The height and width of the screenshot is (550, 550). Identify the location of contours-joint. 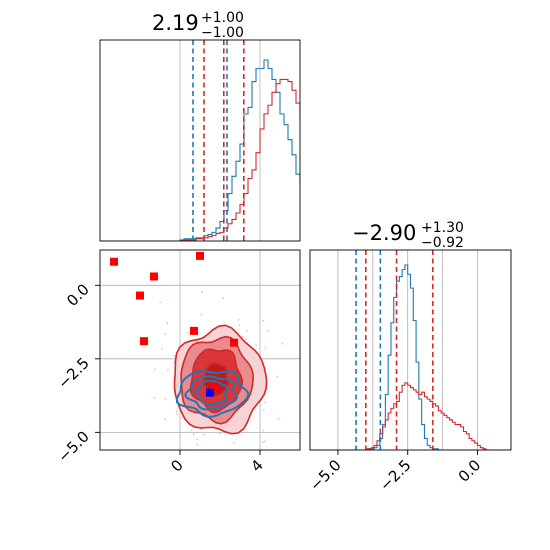
(232, 381).